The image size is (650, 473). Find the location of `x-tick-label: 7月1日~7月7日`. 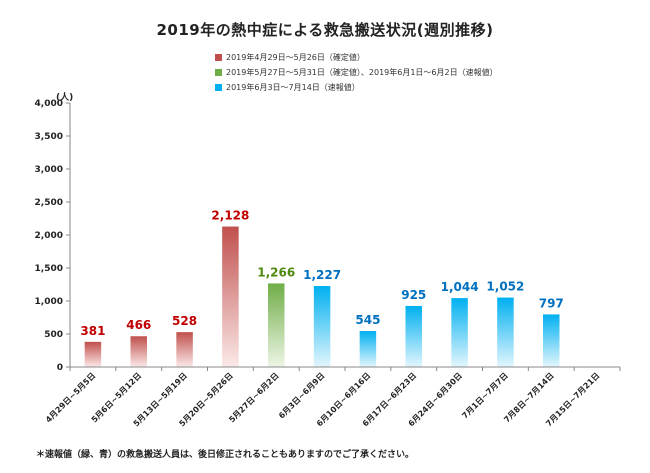

x-tick-label: 7月1日~7月7日 is located at coordinates (484, 395).